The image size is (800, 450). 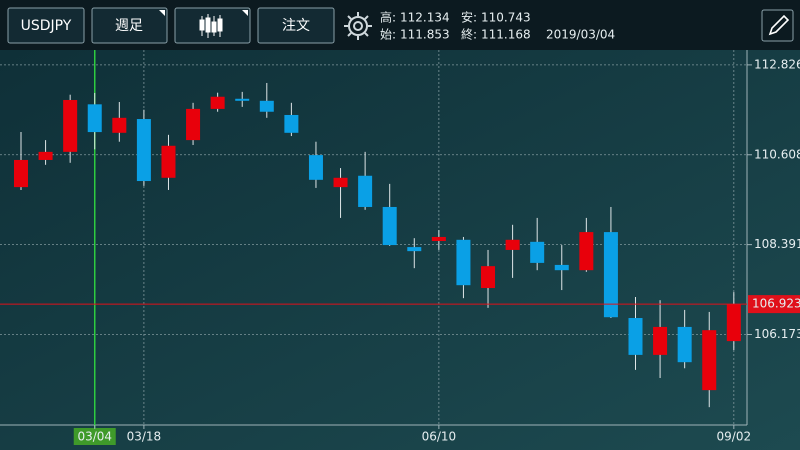 What do you see at coordinates (425, 35) in the screenshot?
I see `open-value: 111.853` at bounding box center [425, 35].